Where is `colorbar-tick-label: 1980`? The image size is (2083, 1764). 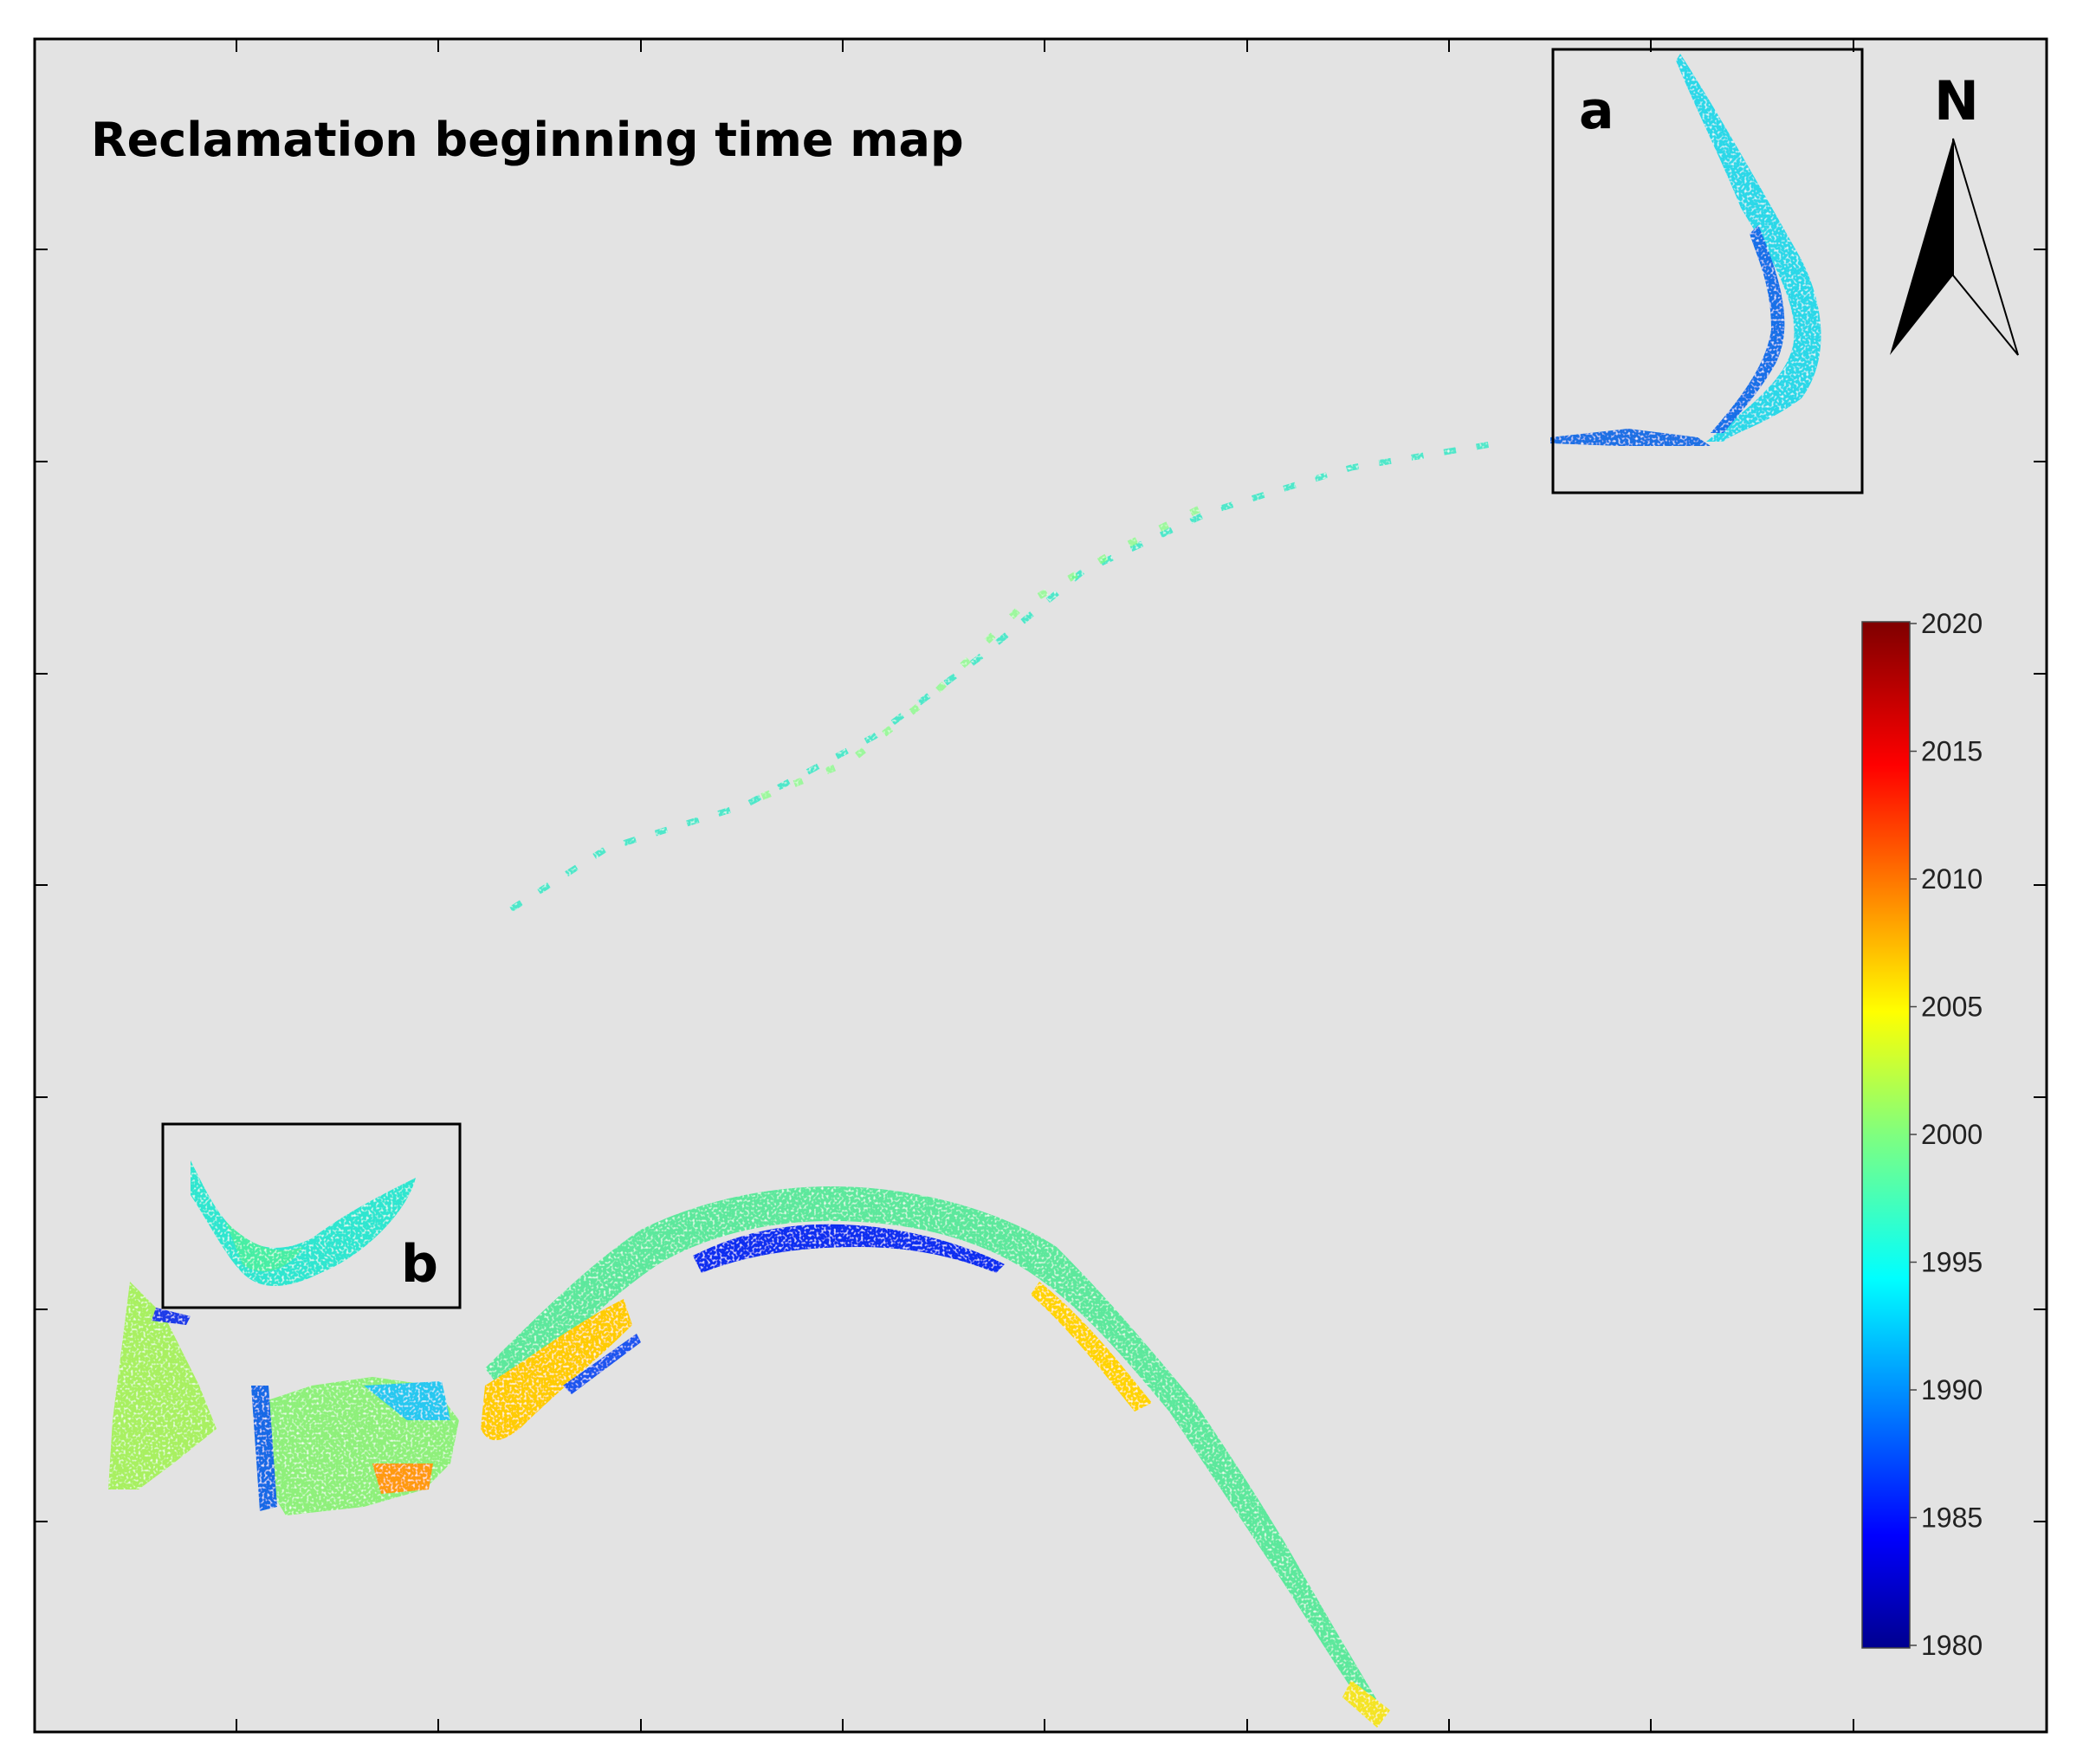
colorbar-tick-label: 1980 is located at coordinates (1952, 1645).